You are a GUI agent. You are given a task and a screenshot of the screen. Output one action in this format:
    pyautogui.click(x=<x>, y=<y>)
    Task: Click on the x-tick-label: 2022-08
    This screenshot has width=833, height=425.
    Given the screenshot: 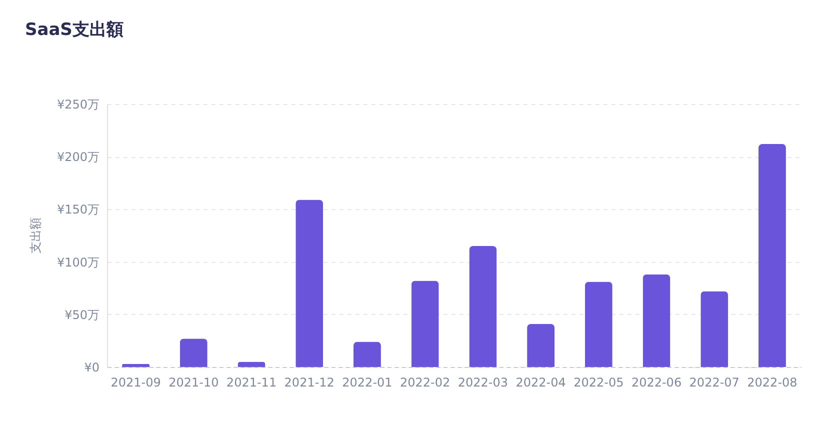 What is the action you would take?
    pyautogui.click(x=772, y=383)
    